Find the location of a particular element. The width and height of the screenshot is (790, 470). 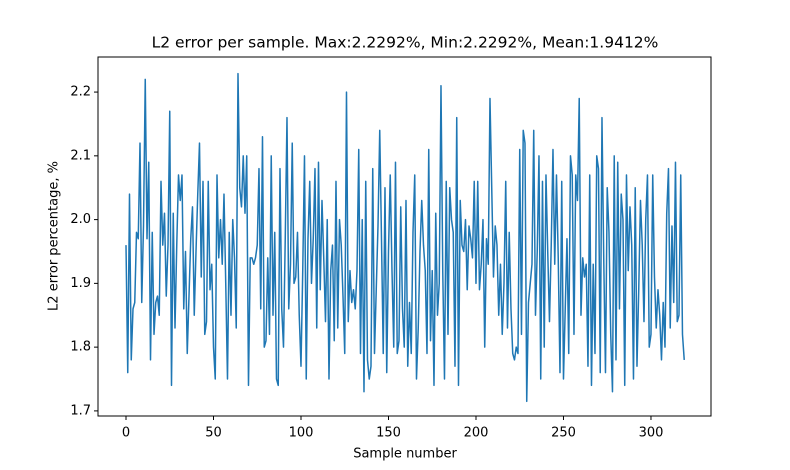

x-tick-label: 300 is located at coordinates (651, 433).